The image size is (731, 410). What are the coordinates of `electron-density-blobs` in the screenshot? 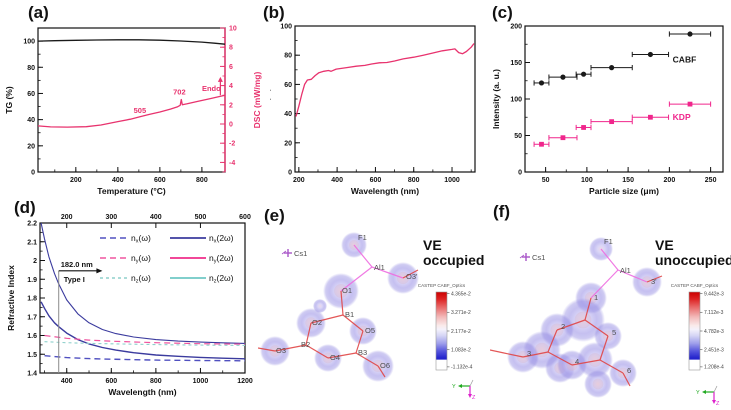 It's located at (584, 317).